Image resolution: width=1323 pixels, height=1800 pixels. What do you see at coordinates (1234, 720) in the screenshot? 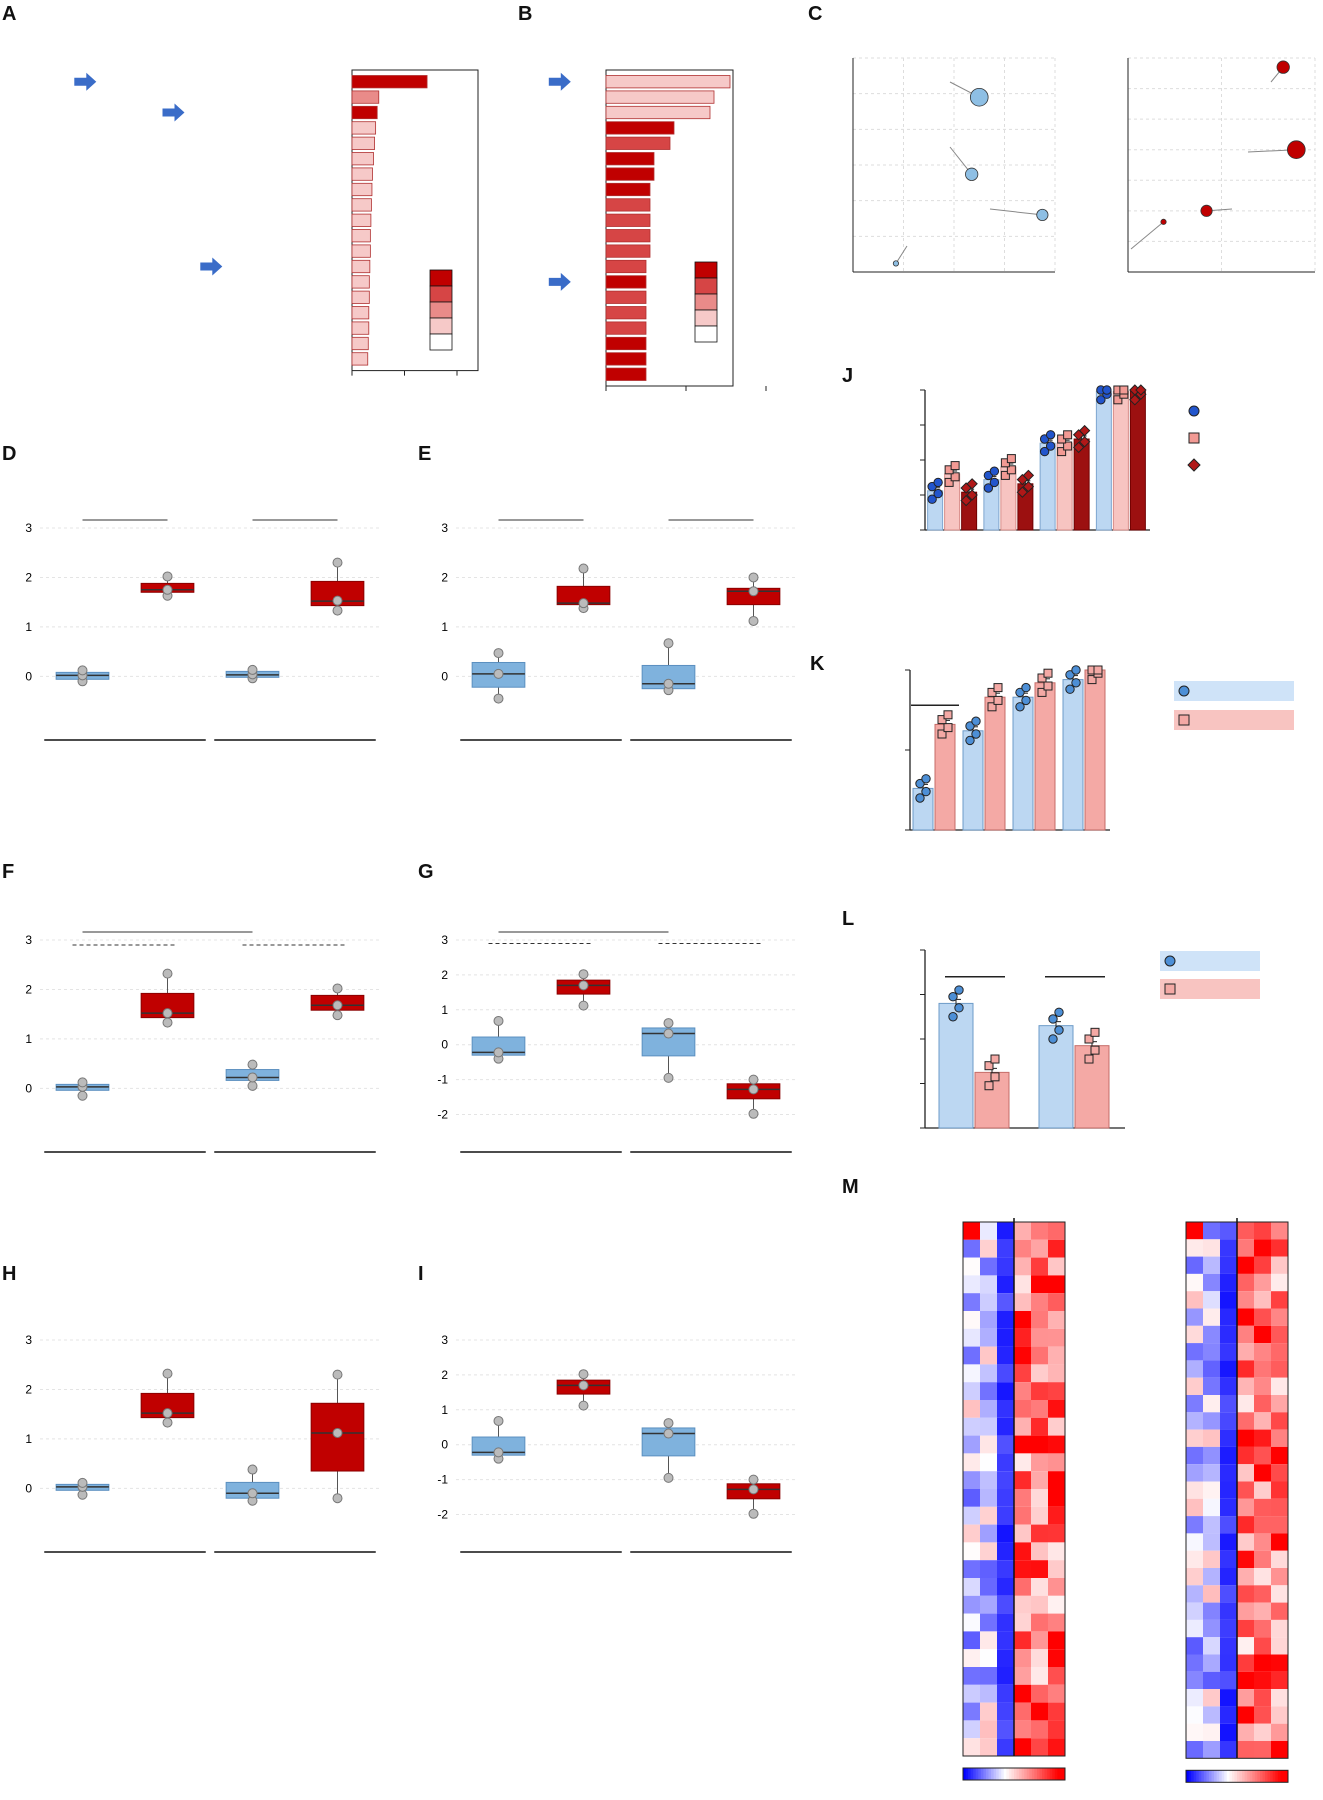
I see `legend-background` at bounding box center [1234, 720].